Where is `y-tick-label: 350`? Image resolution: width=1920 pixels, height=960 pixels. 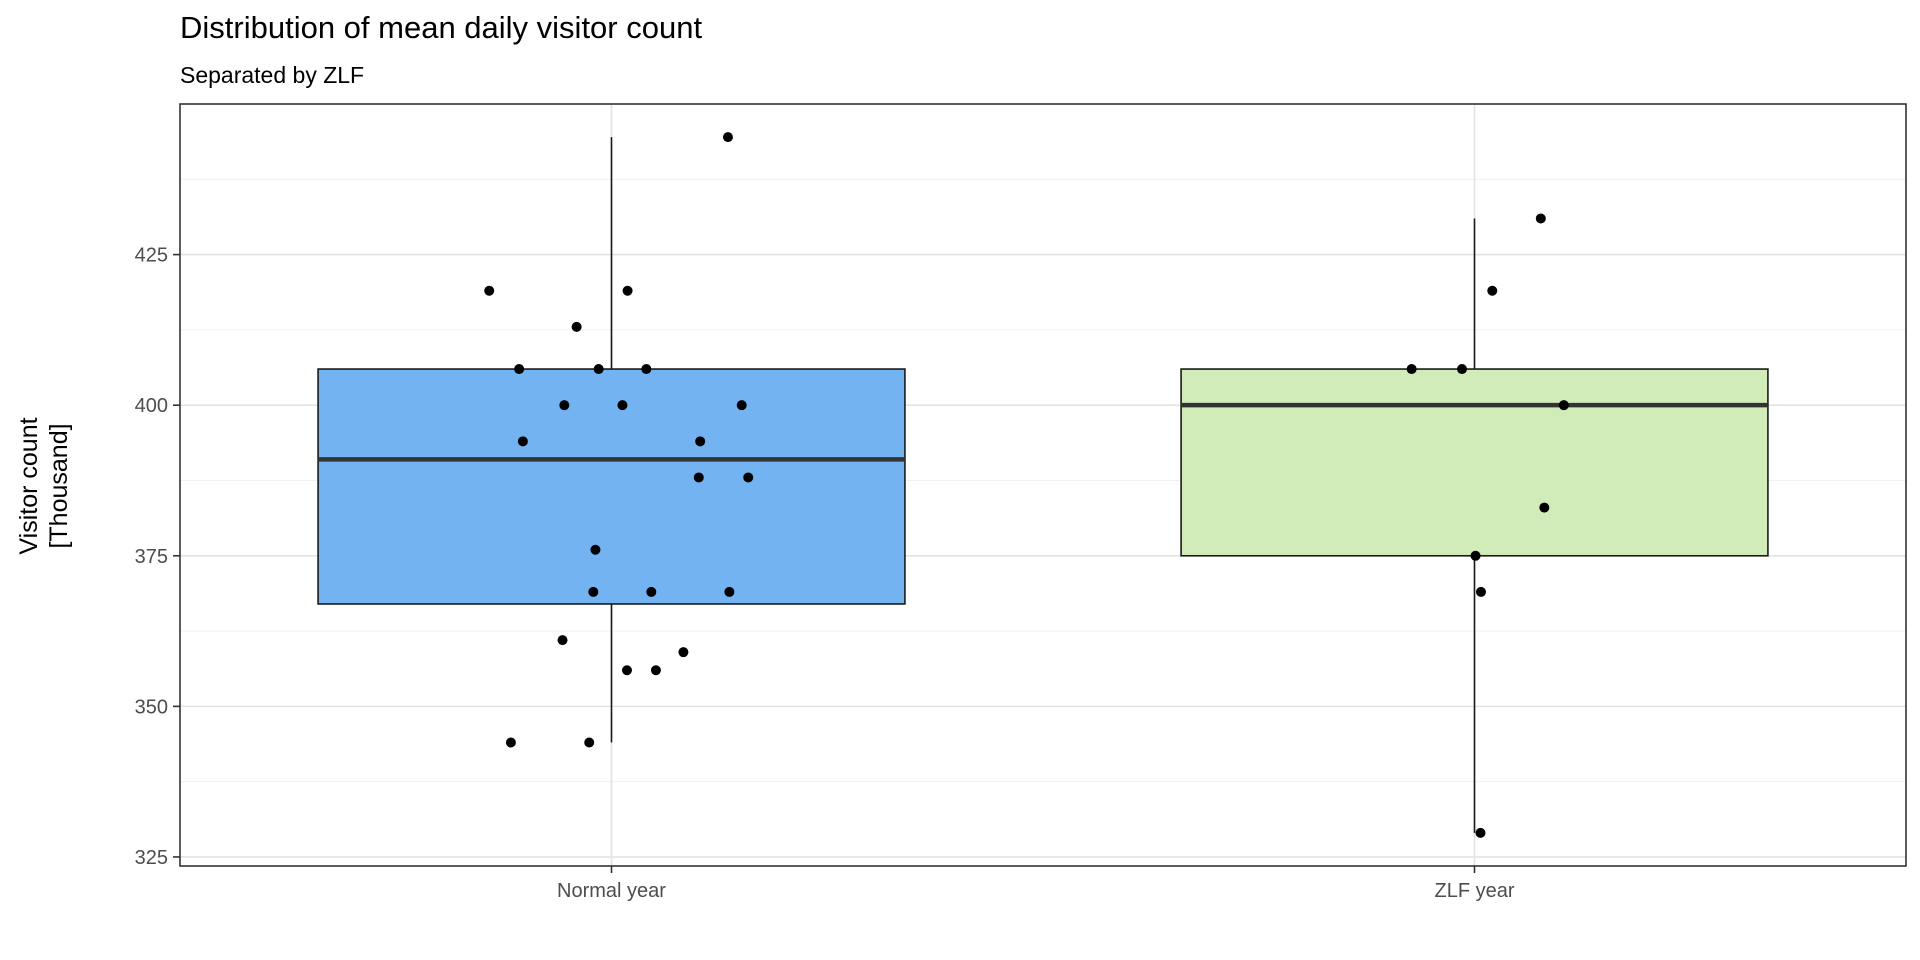
y-tick-label: 350 is located at coordinates (151, 707).